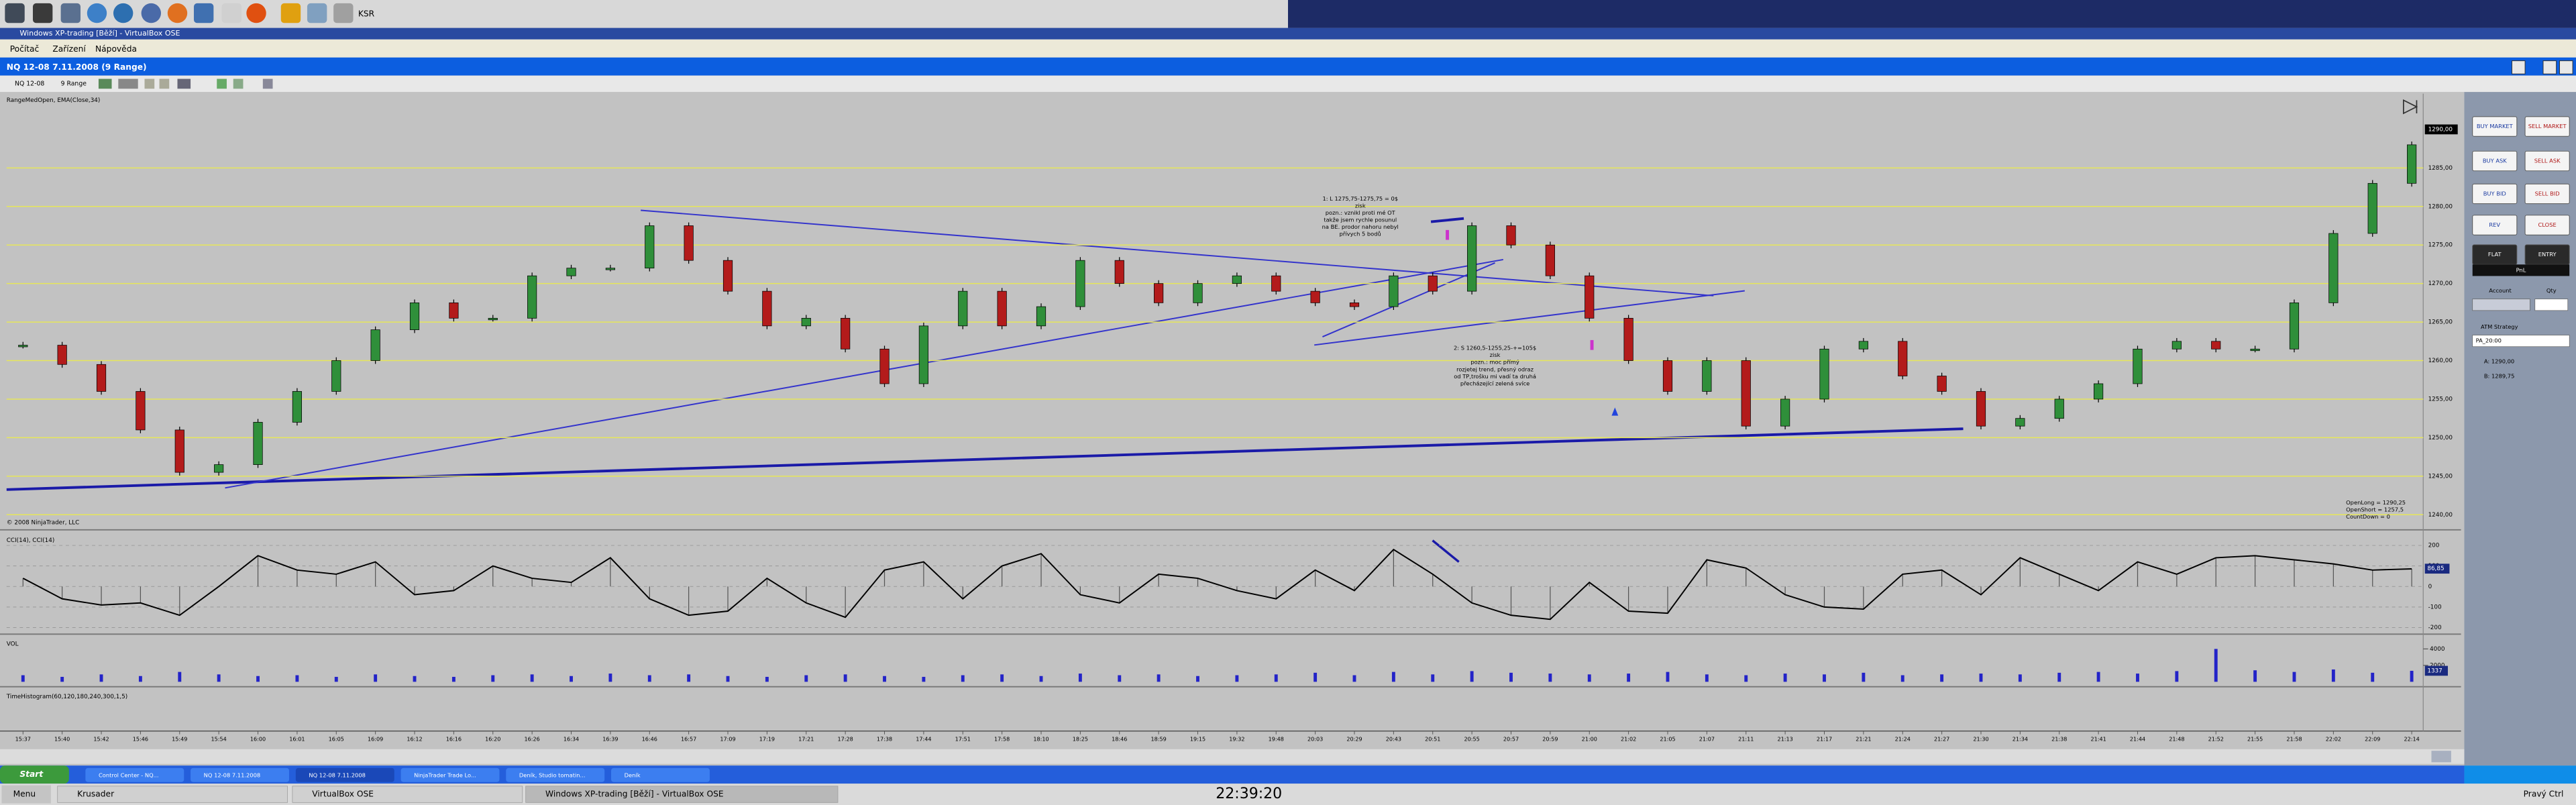 The image size is (2576, 805). What do you see at coordinates (1276, 739) in the screenshot?
I see `x-tick-label: 19:48` at bounding box center [1276, 739].